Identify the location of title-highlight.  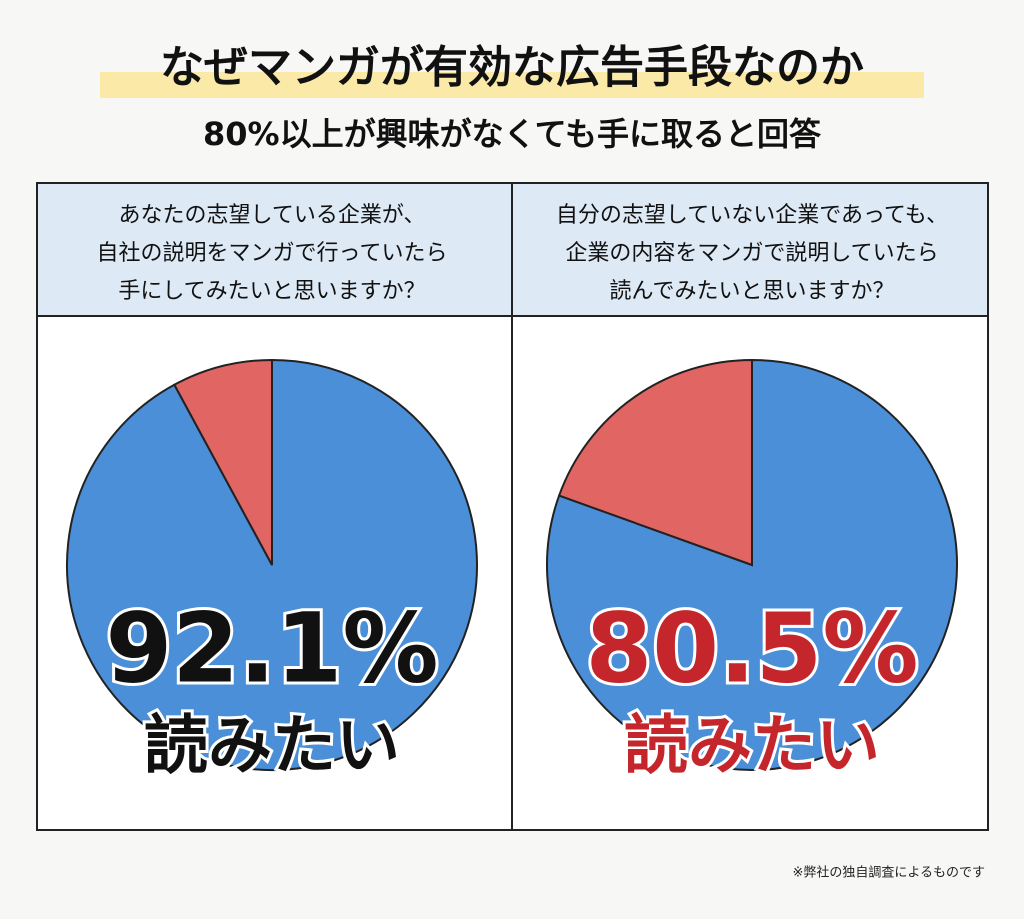
(512, 85).